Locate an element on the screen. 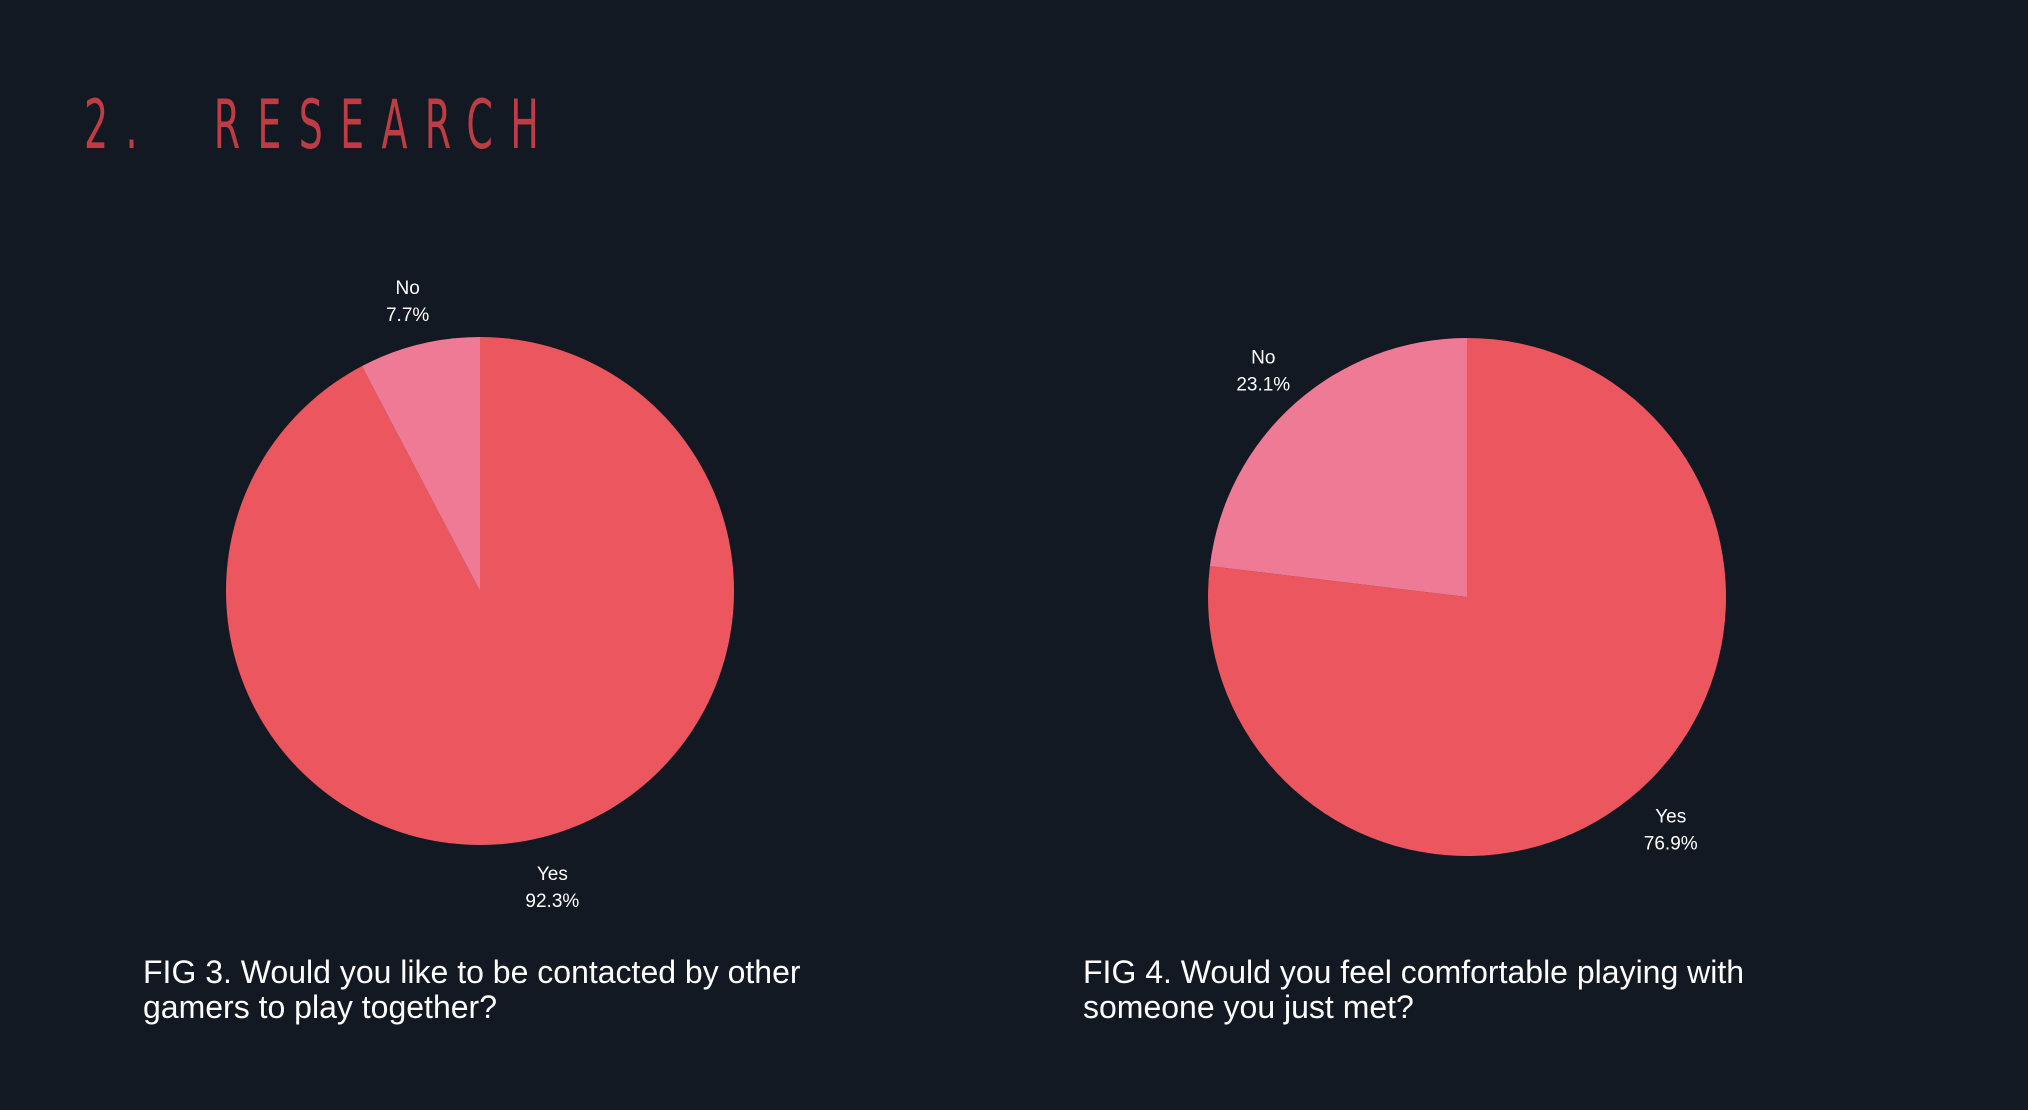  pie-percent-no-fig4: 23.1% is located at coordinates (1263, 384).